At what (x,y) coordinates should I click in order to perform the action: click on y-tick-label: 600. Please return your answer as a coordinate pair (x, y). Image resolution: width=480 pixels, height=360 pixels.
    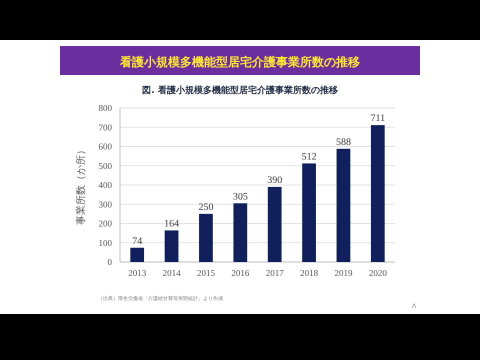
    Looking at the image, I should click on (105, 147).